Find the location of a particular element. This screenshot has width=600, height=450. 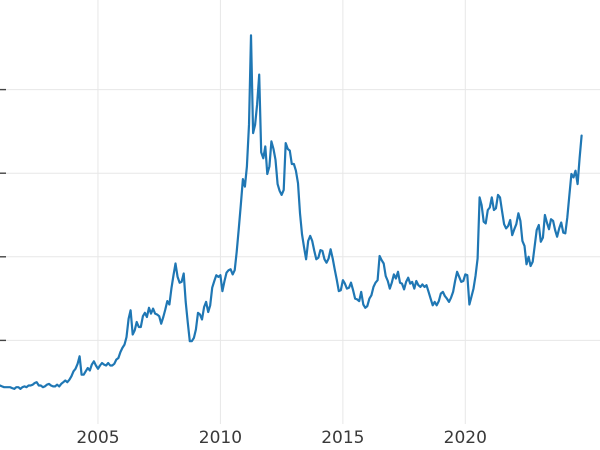

x-tick-label: 2020 is located at coordinates (465, 438).